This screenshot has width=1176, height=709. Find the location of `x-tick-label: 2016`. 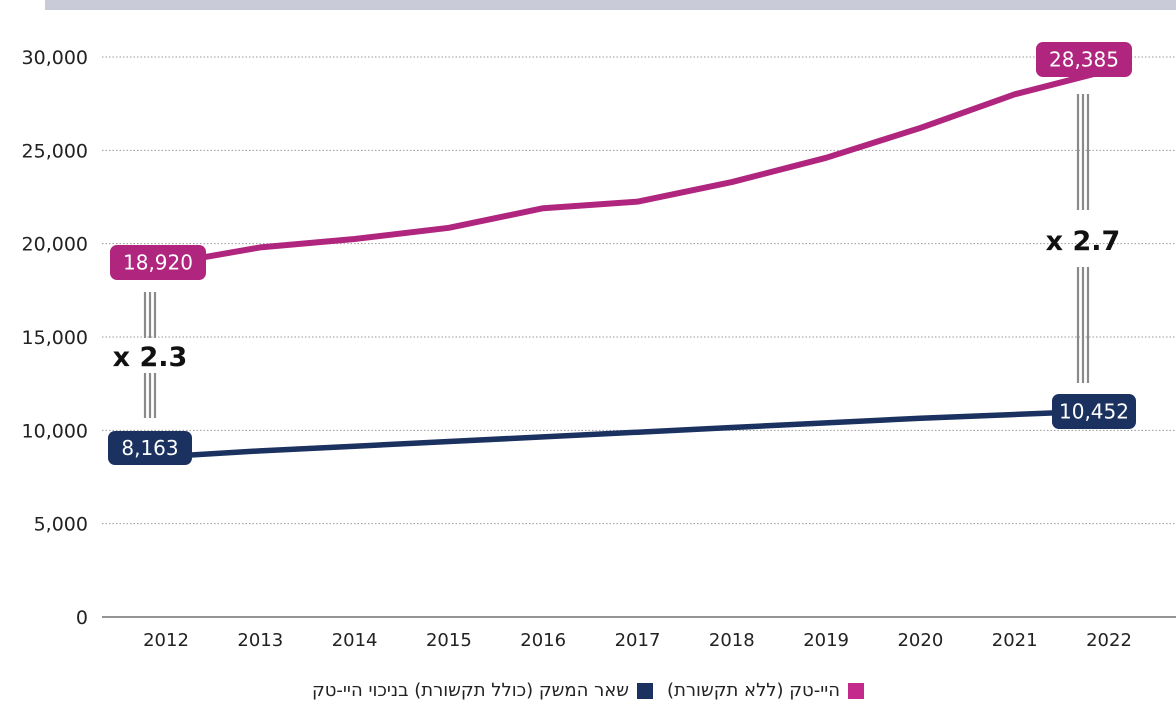

x-tick-label: 2016 is located at coordinates (543, 640).